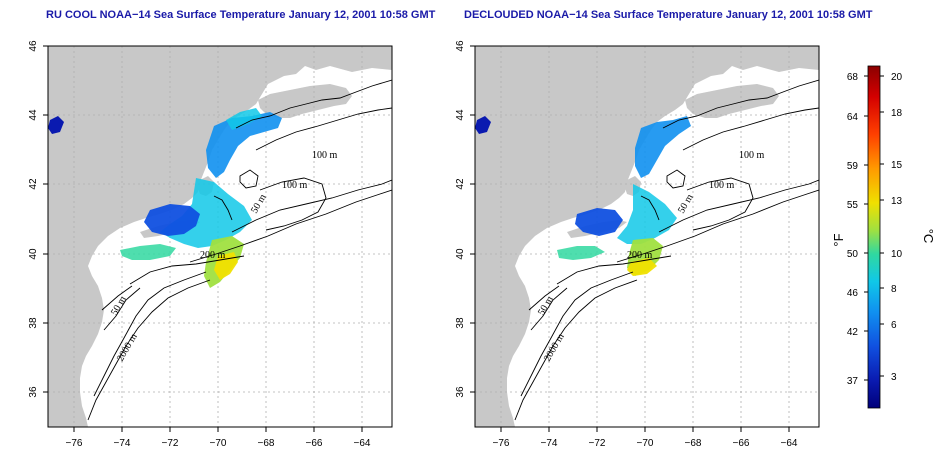  Describe the element at coordinates (853, 166) in the screenshot. I see `fahrenheit-label: 59` at that location.